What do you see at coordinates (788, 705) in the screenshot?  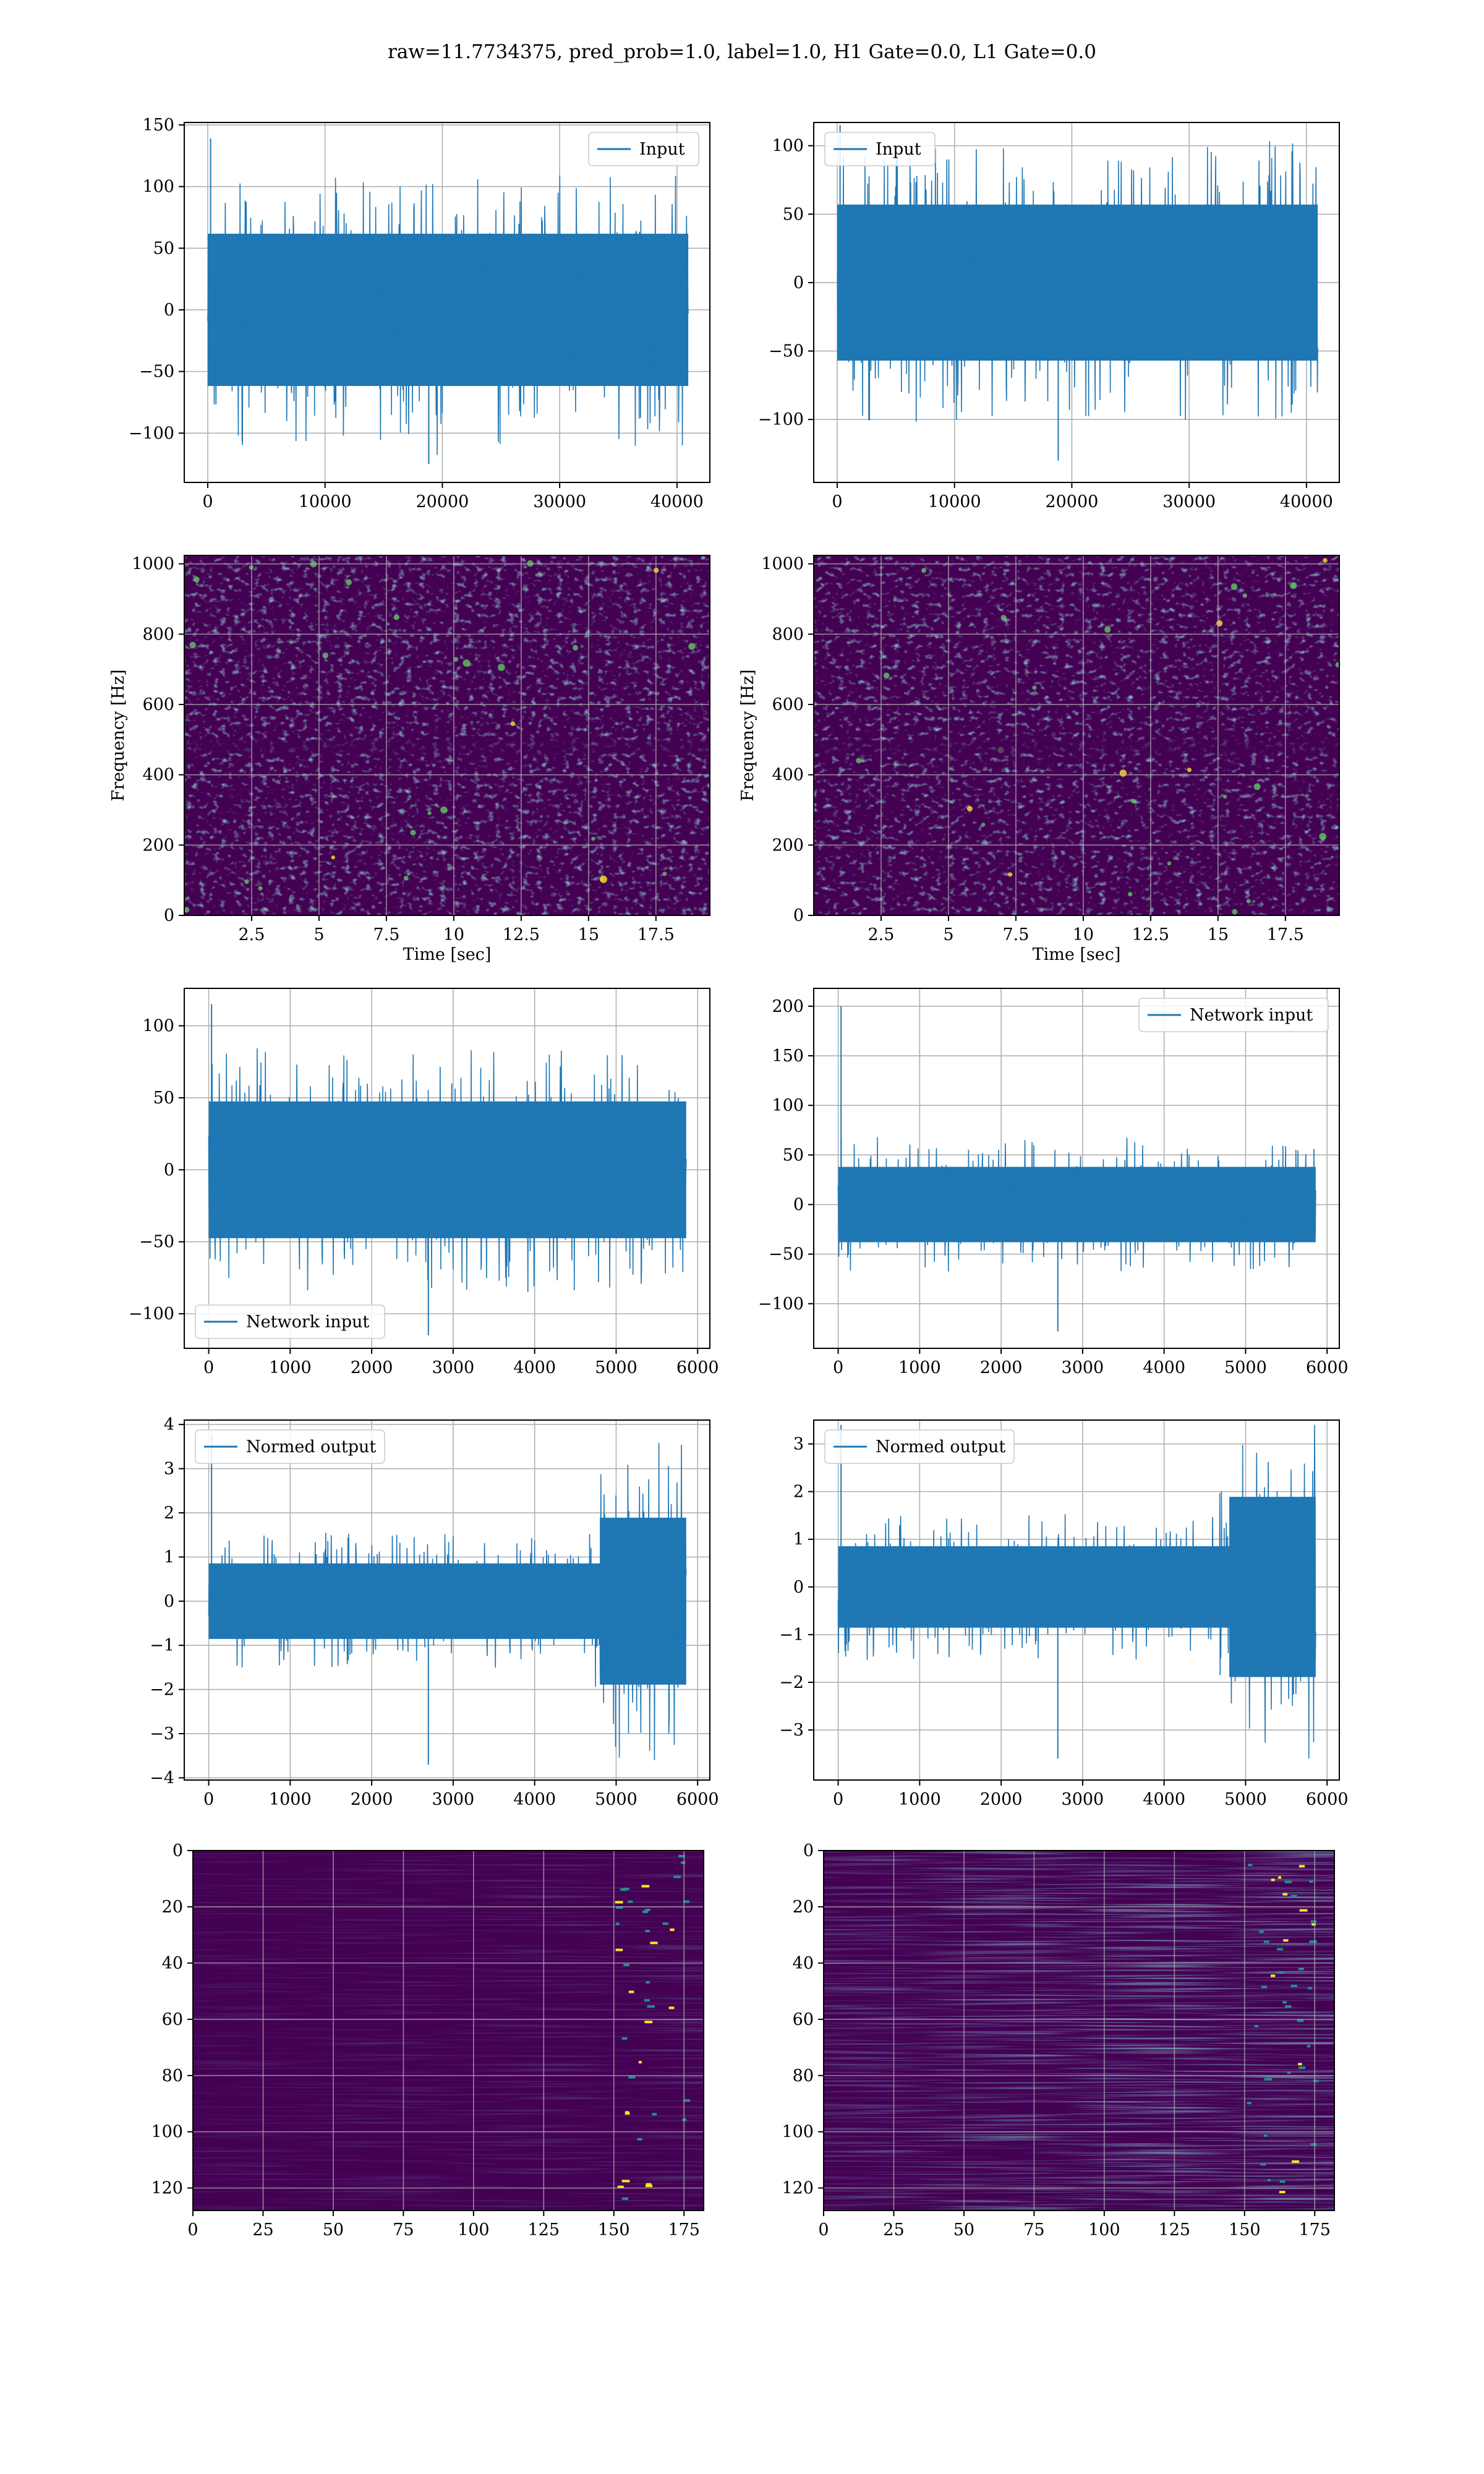 I see `y-tick-label: 600` at bounding box center [788, 705].